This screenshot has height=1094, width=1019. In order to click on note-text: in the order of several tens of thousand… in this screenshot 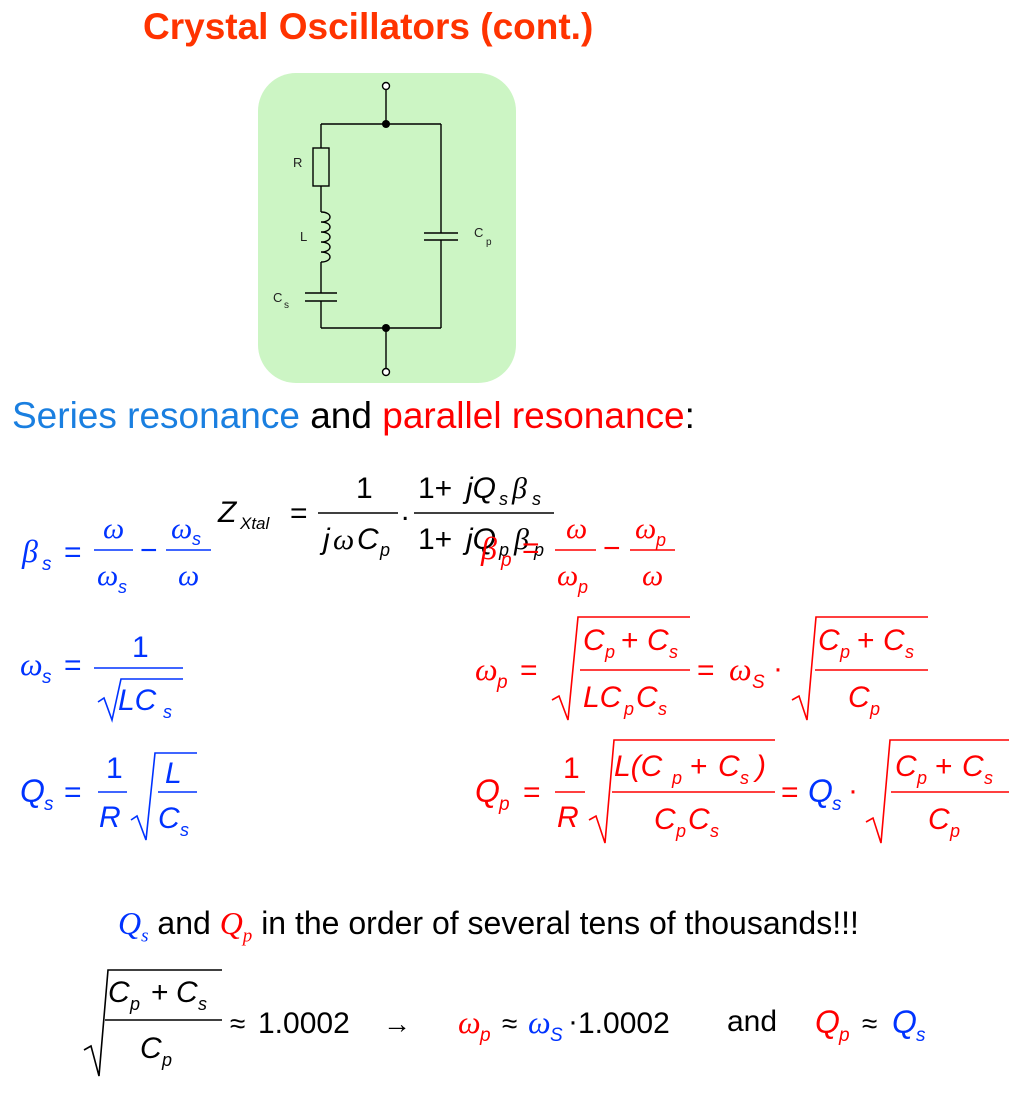, I will do `click(560, 923)`.